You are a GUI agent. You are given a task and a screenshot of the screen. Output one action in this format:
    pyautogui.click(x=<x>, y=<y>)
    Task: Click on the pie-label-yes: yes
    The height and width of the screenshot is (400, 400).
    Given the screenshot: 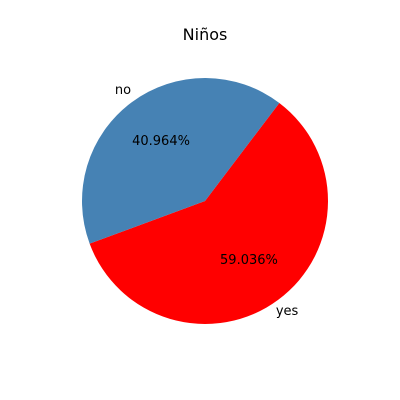 What is the action you would take?
    pyautogui.click(x=287, y=311)
    